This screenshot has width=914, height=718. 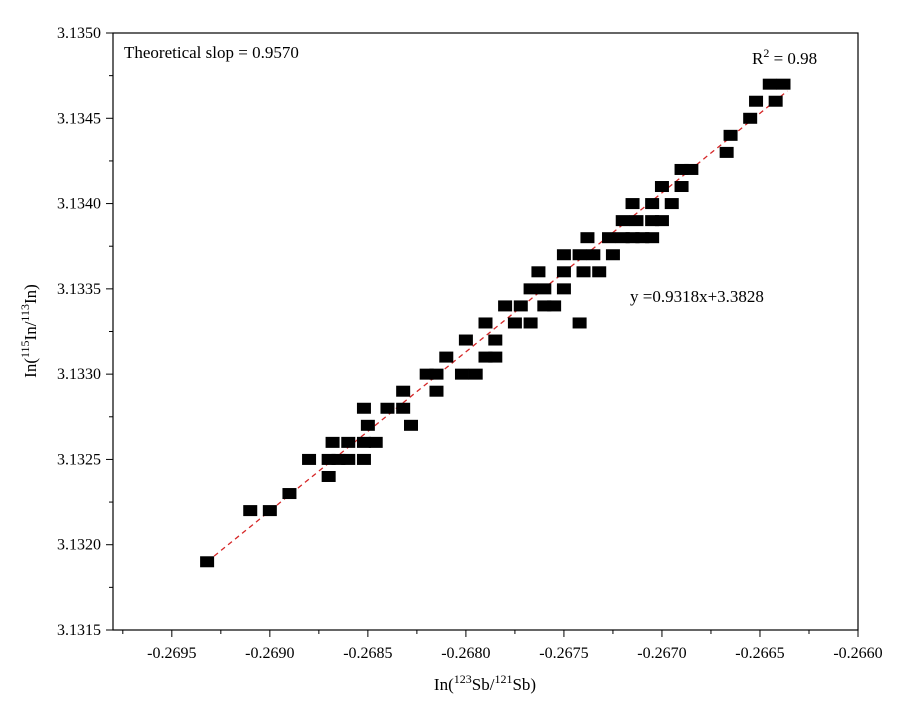 What do you see at coordinates (79, 204) in the screenshot?
I see `y-tick-label: 3.1340` at bounding box center [79, 204].